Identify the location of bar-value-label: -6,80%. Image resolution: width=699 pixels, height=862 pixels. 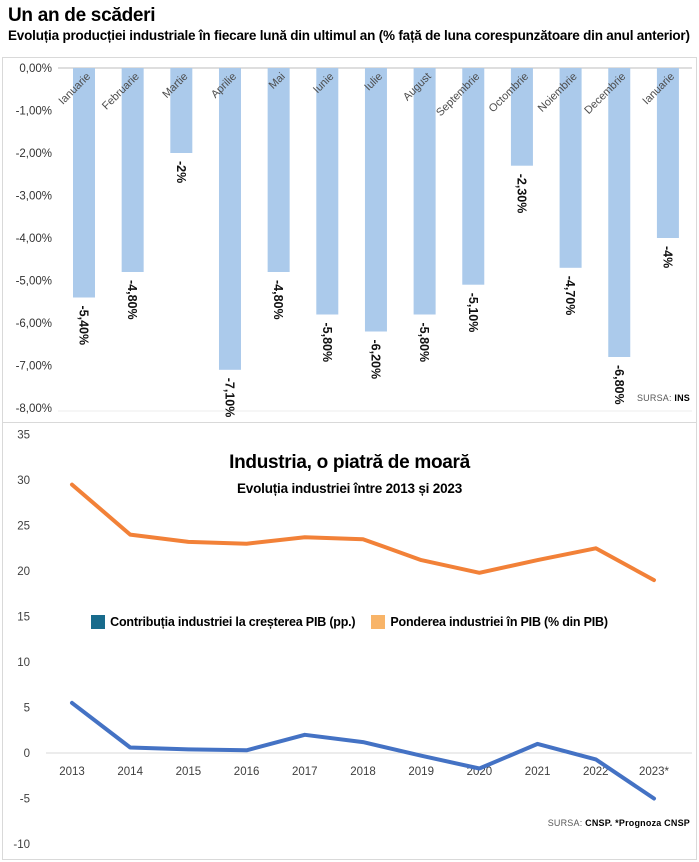
(619, 385).